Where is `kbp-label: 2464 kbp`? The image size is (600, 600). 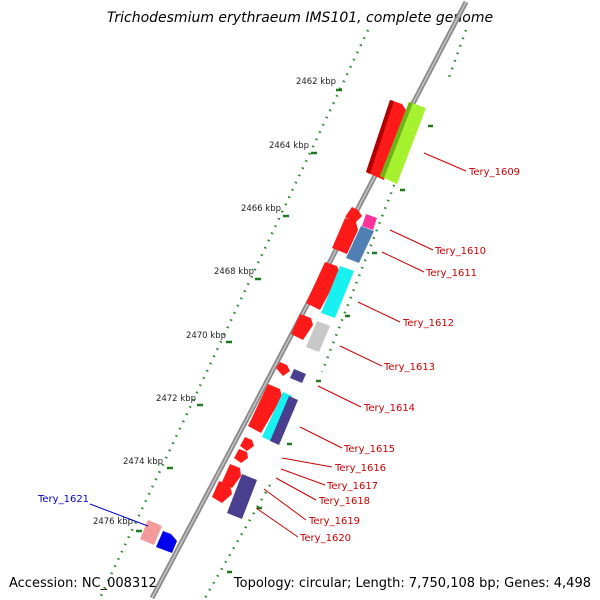 kbp-label: 2464 kbp is located at coordinates (289, 146).